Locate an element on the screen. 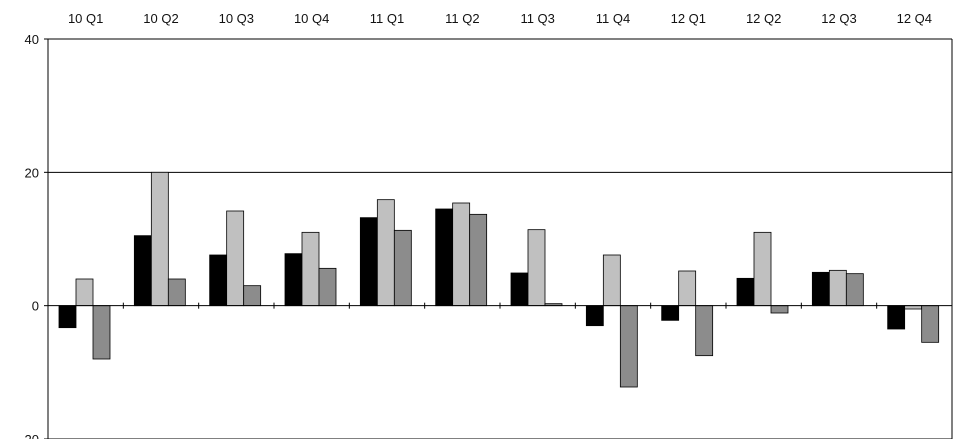 This screenshot has height=439, width=953. x-tick-label: 11 Q2 is located at coordinates (462, 18).